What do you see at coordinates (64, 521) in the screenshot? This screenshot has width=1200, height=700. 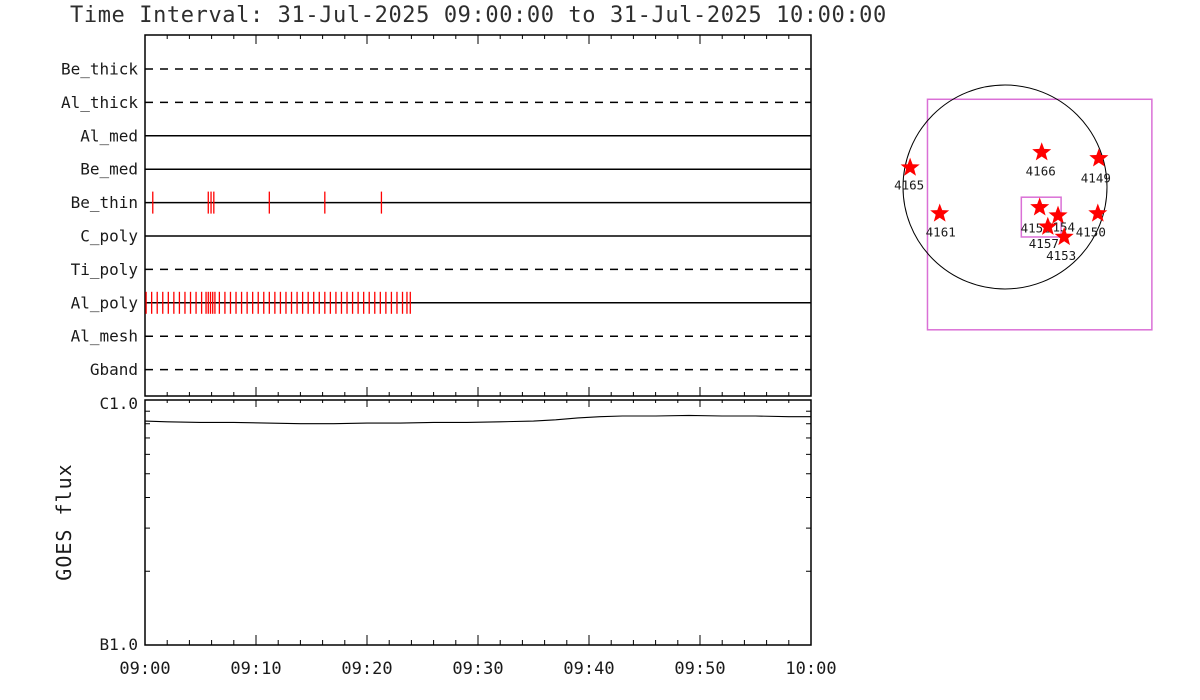 I see `goes-axis-title: GOES flux` at bounding box center [64, 521].